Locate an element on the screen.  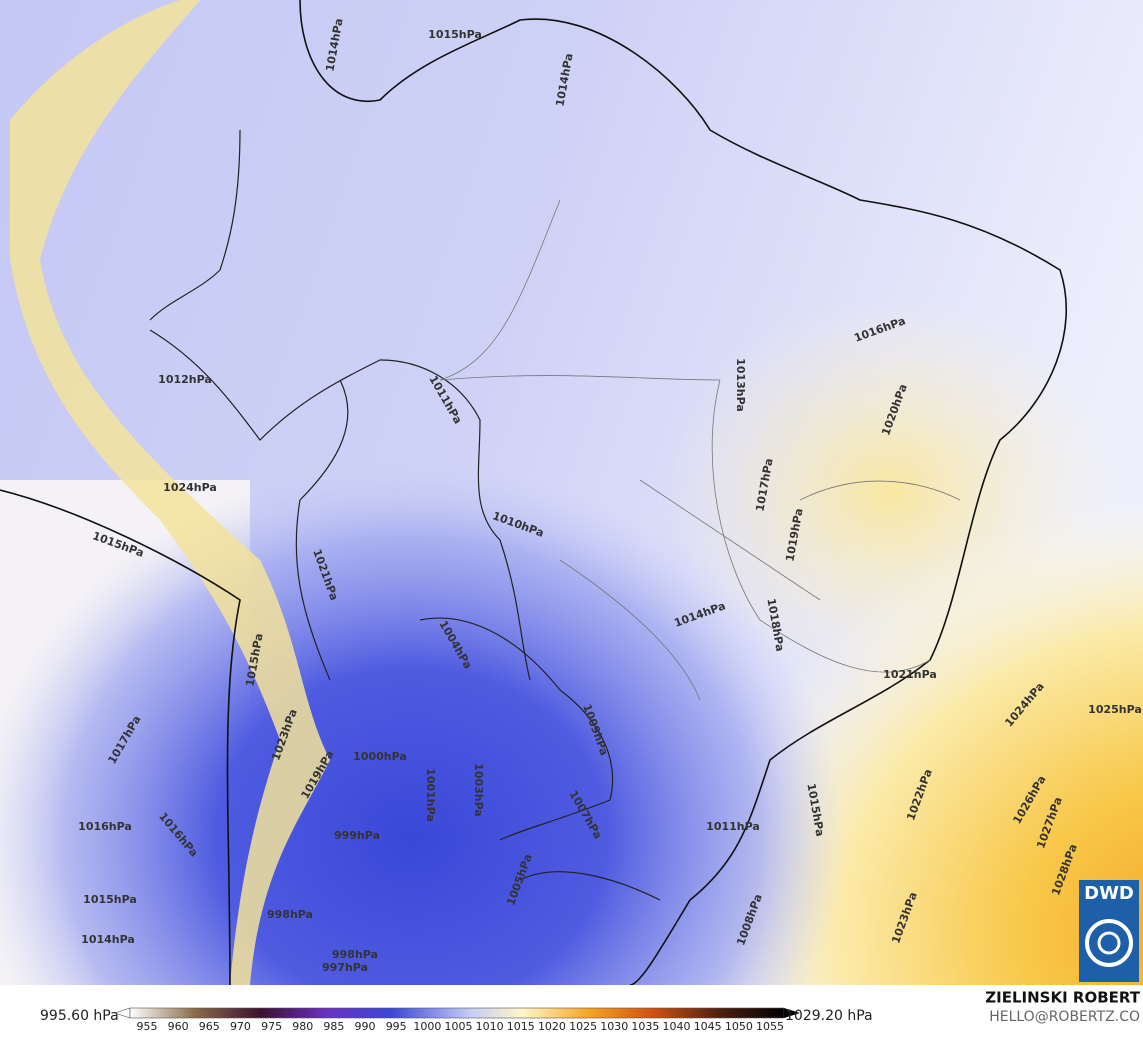
colorbar-tick-label: 970 is located at coordinates (240, 1026).